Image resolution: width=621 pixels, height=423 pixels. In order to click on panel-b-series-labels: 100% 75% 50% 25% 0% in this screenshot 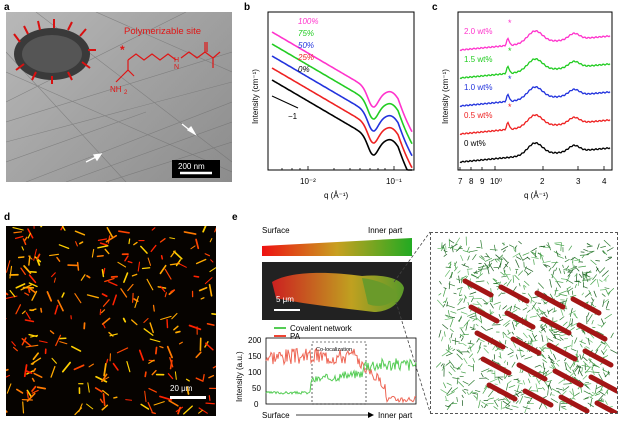, I will do `click(307, 45)`.